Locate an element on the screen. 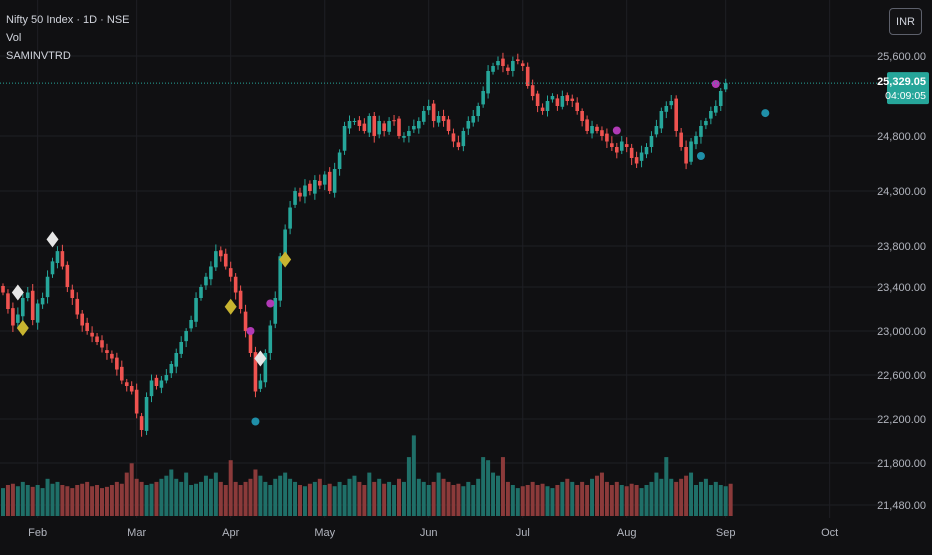  volume-indicator-label: Vol is located at coordinates (14, 38).